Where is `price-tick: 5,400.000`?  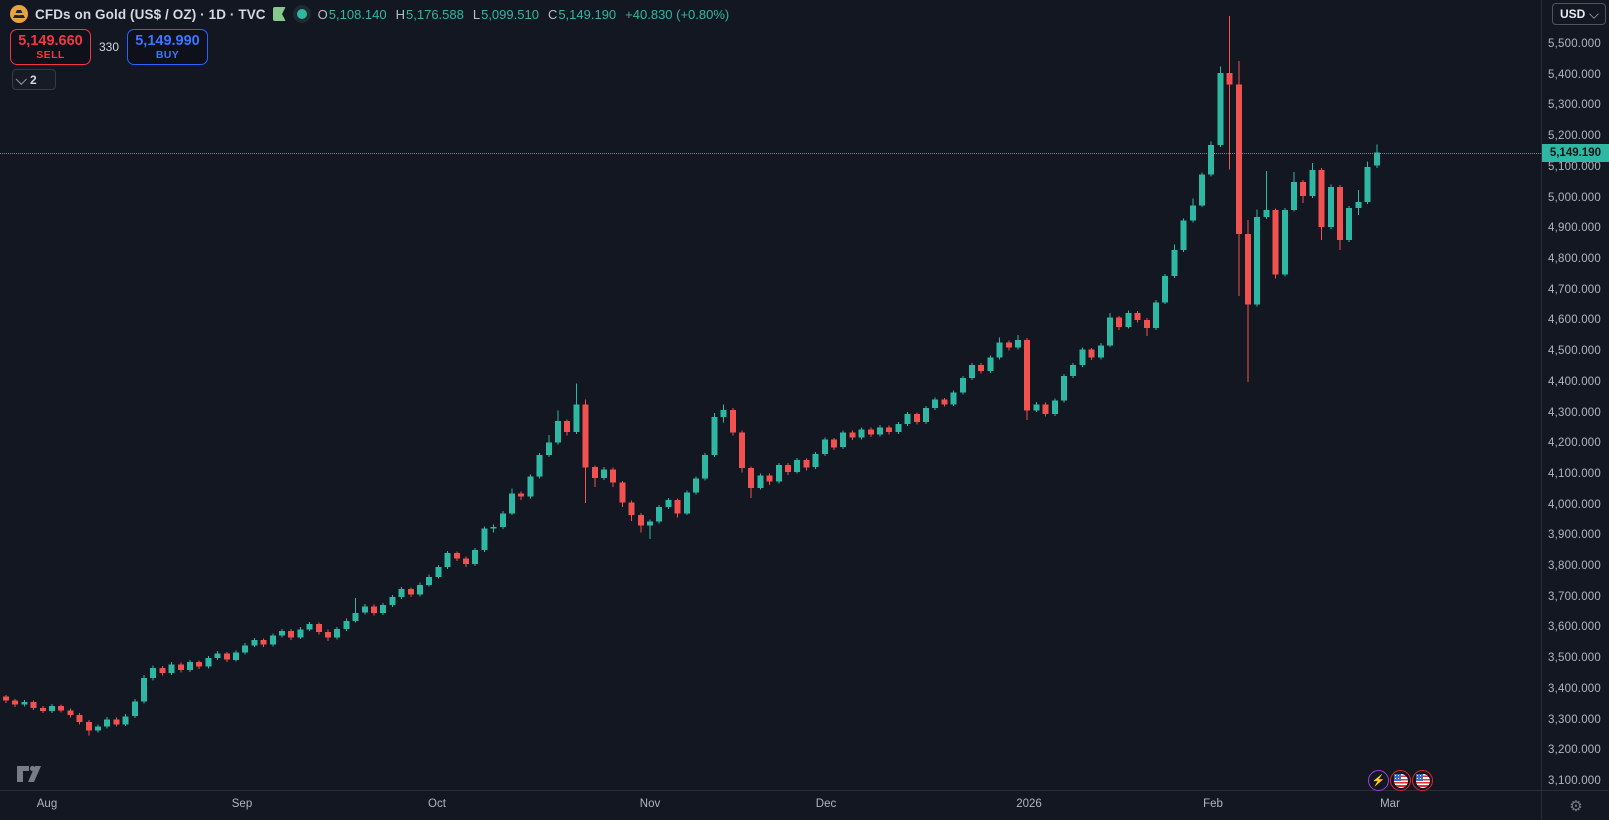 price-tick: 5,400.000 is located at coordinates (1574, 74).